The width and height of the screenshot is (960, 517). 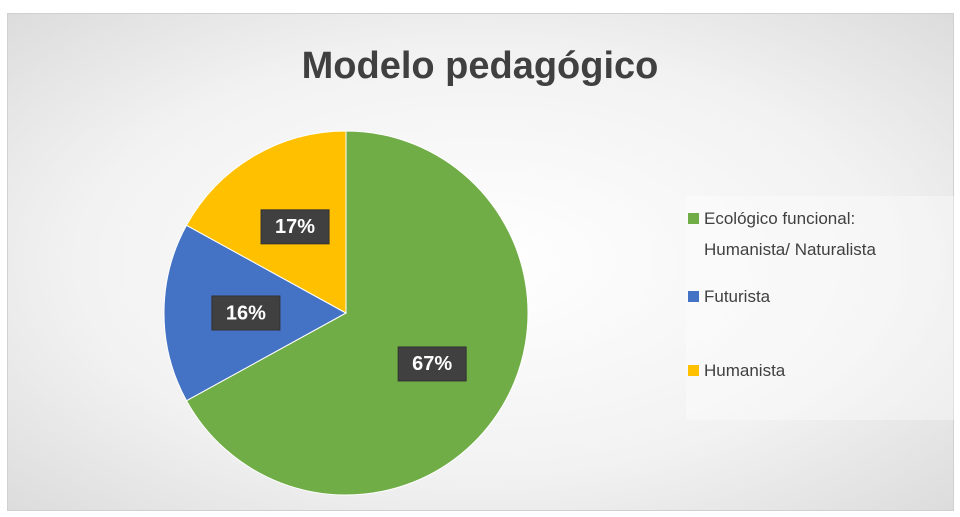 I want to click on legend-label: Humanista, so click(x=745, y=370).